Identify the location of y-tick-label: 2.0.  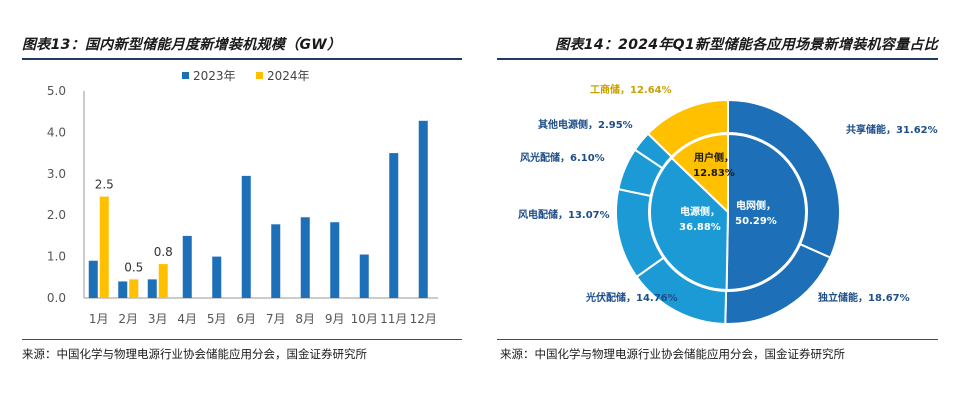
(56, 215).